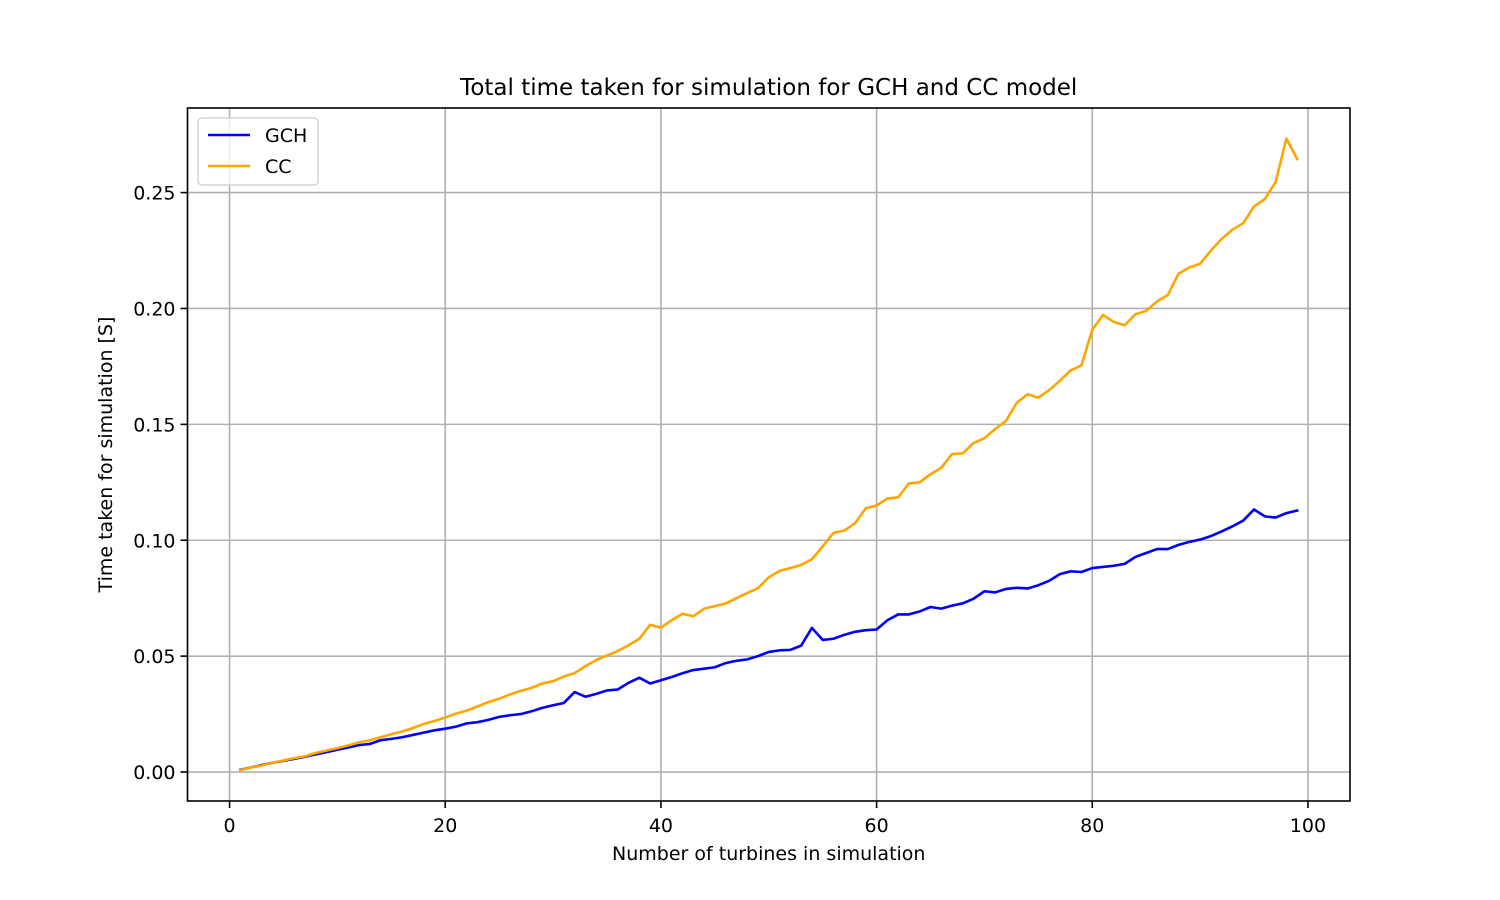 The image size is (1500, 900). Describe the element at coordinates (278, 167) in the screenshot. I see `legend-label-cc: CC` at that location.